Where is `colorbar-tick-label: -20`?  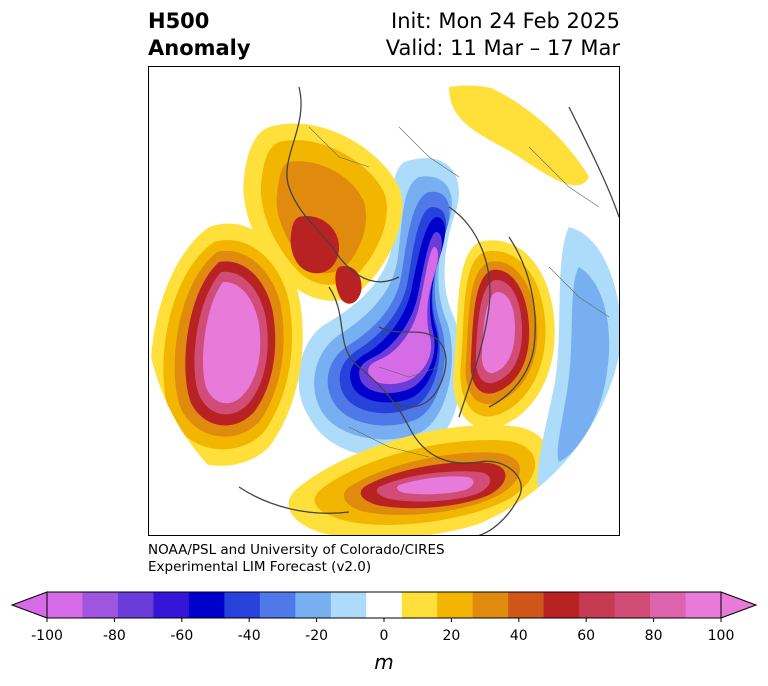 colorbar-tick-label: -20 is located at coordinates (317, 636).